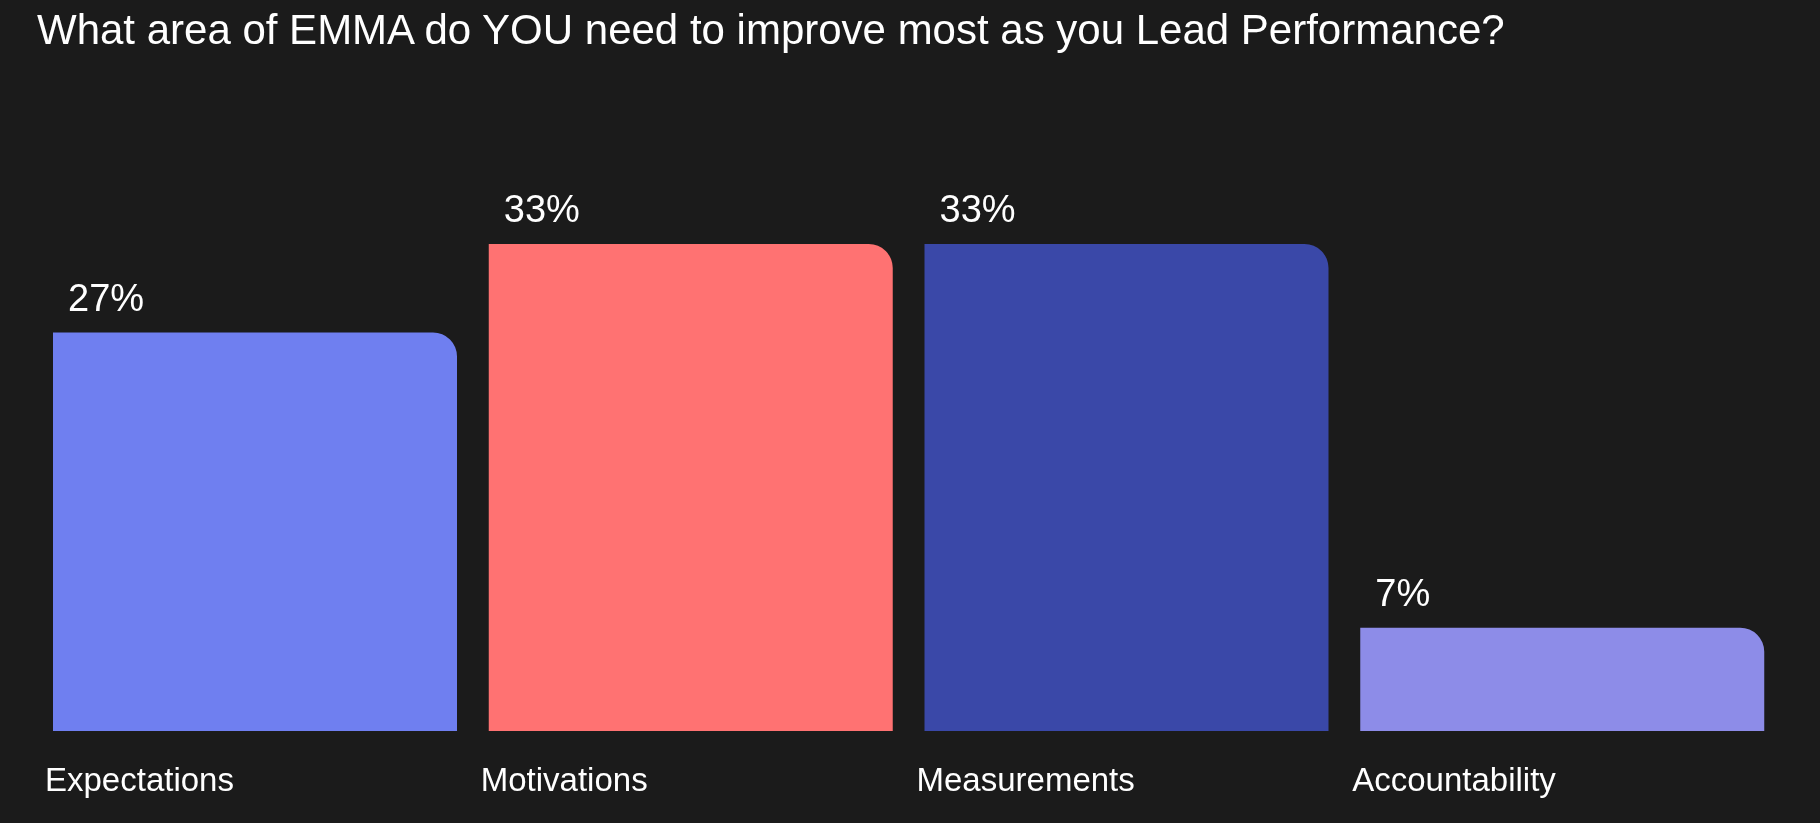  Describe the element at coordinates (771, 30) in the screenshot. I see `chart-title: What area of EMMA do YOU need to improve most as you Lead Performance?` at that location.